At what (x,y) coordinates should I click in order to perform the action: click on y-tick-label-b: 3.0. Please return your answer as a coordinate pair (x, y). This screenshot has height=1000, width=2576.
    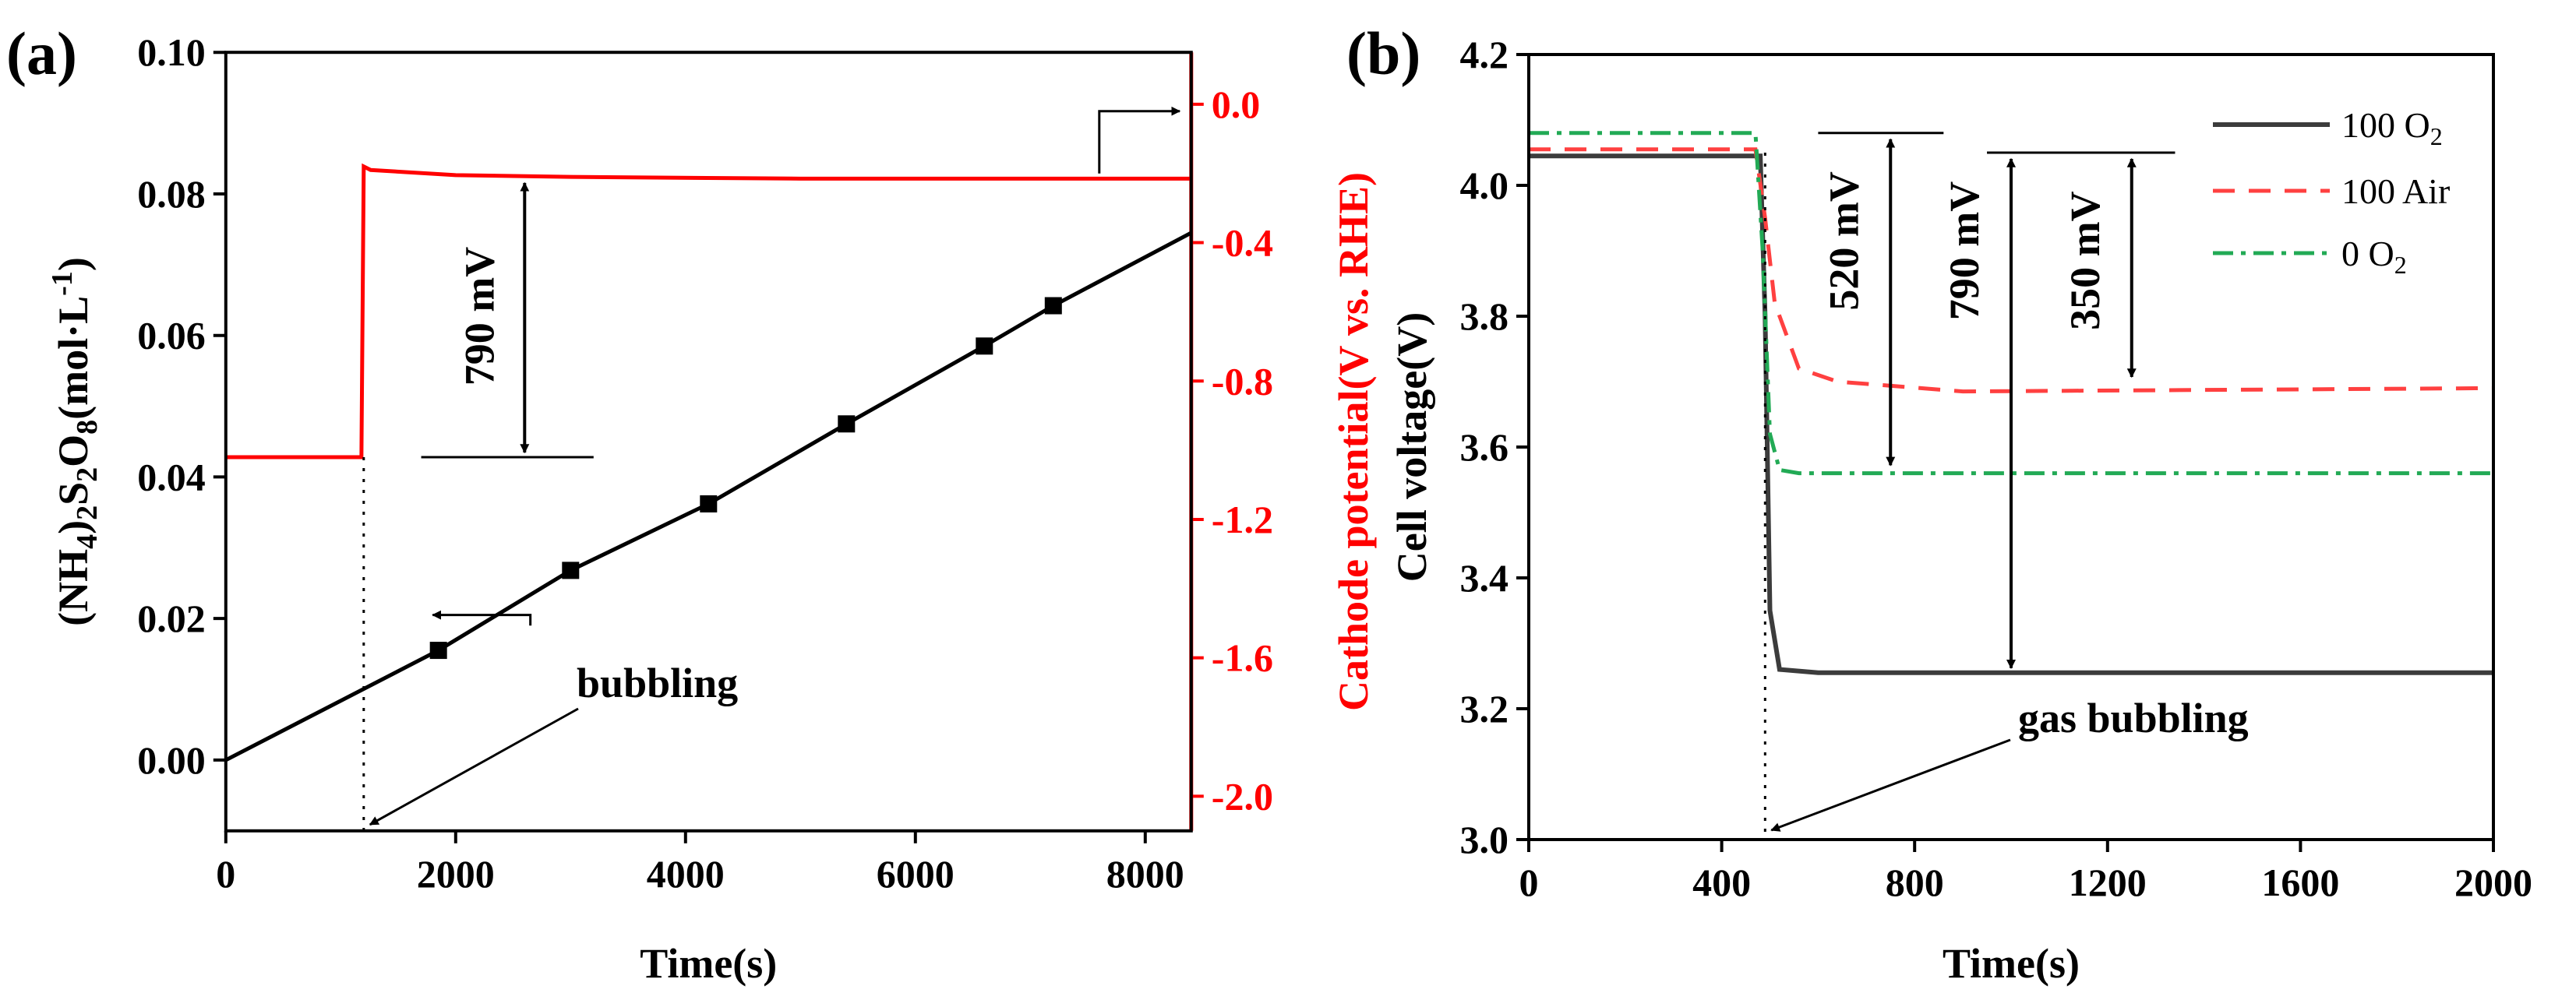
    Looking at the image, I should click on (1484, 840).